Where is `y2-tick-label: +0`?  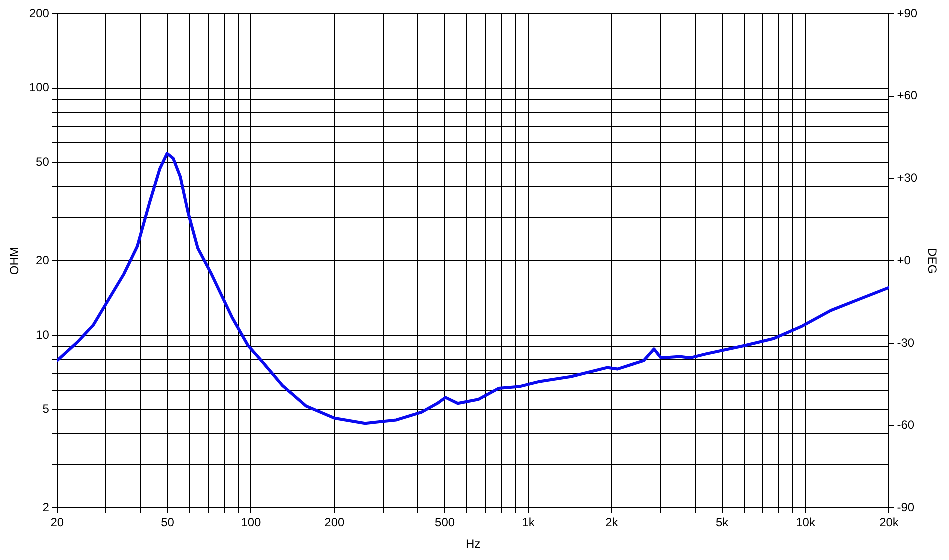 y2-tick-label: +0 is located at coordinates (904, 260).